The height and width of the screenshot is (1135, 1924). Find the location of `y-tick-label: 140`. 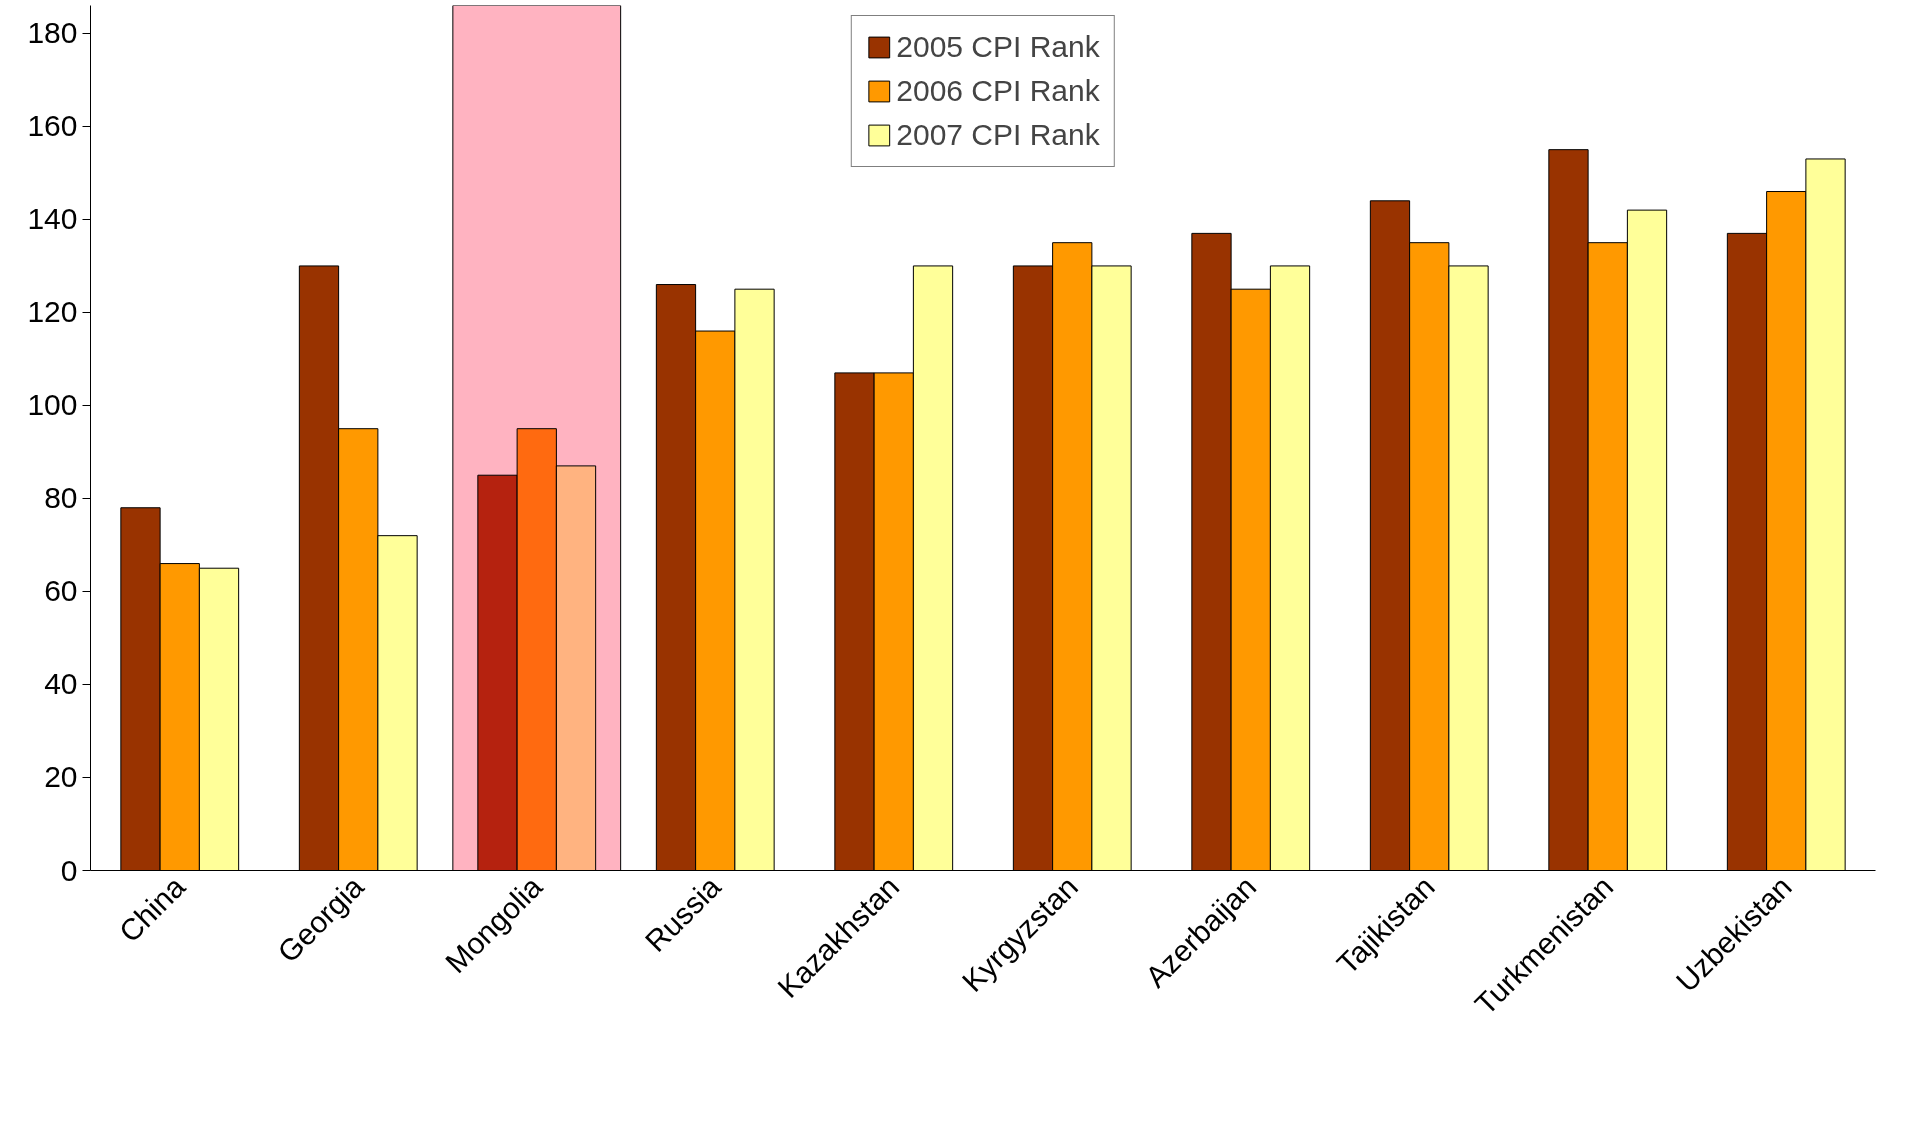

y-tick-label: 140 is located at coordinates (52, 219).